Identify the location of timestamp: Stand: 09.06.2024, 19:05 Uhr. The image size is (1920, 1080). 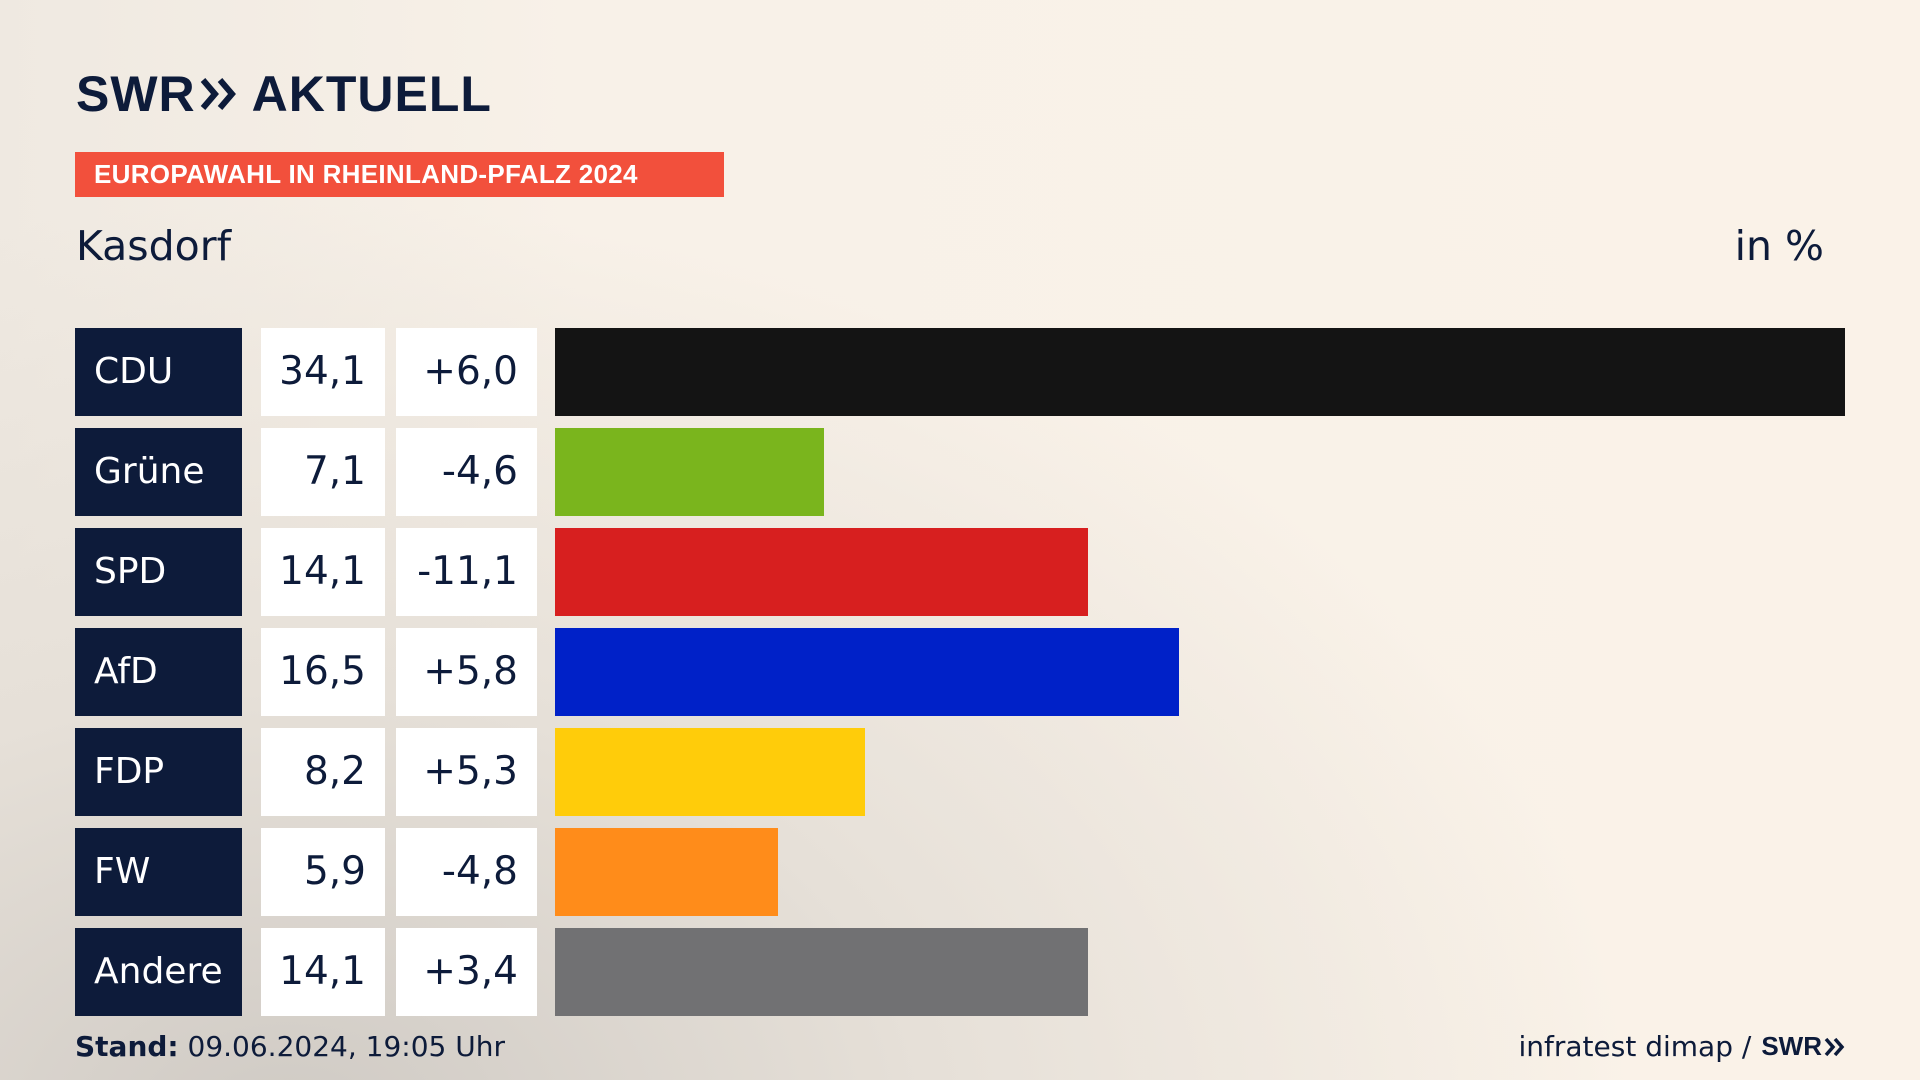
(290, 1046).